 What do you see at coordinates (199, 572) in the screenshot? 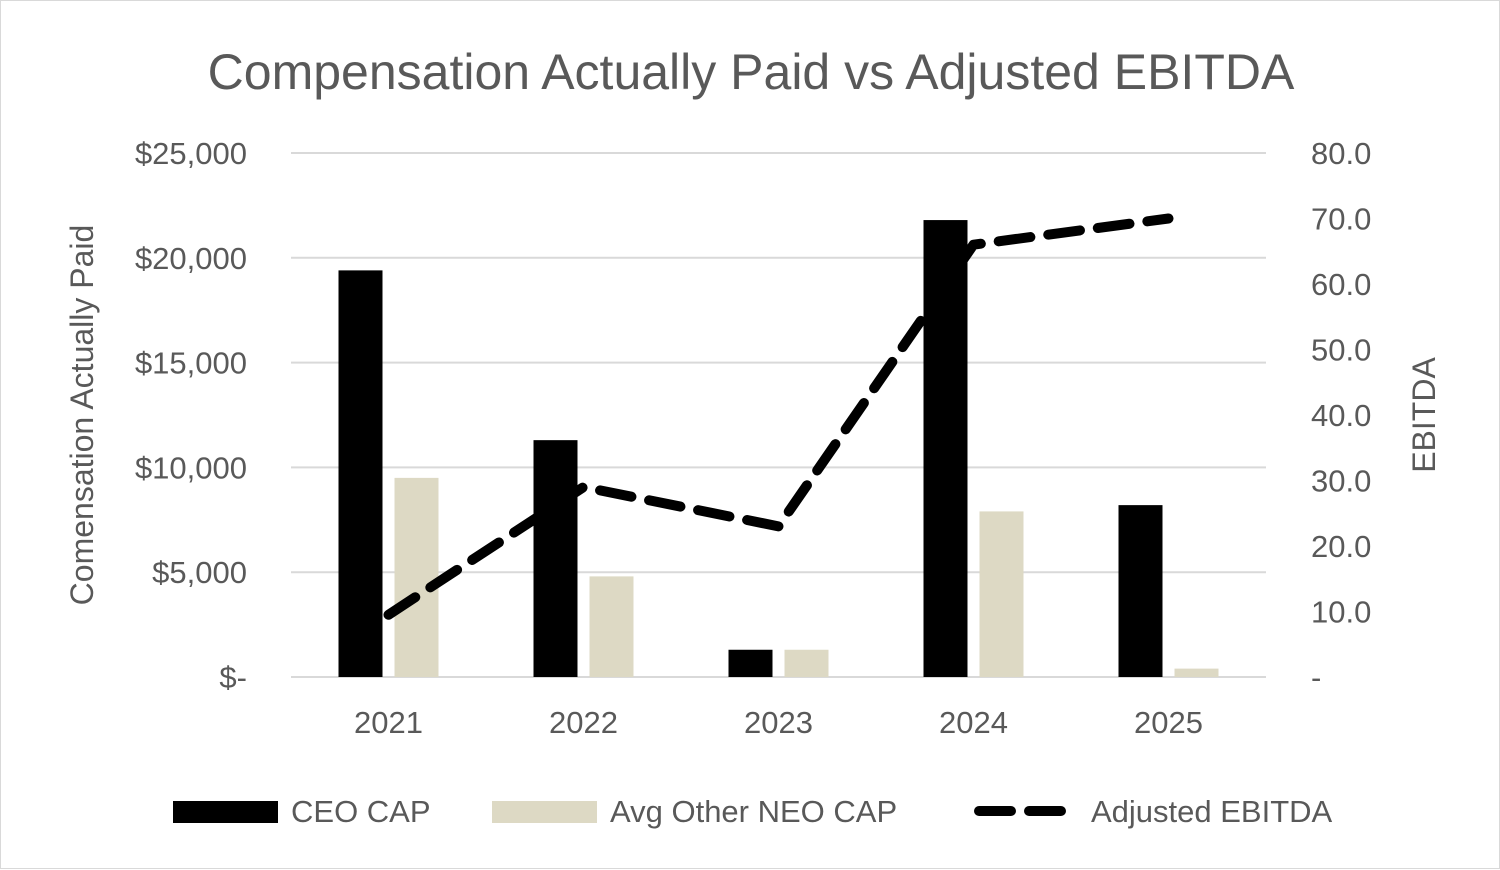
I see `left-tick-label: $5,000` at bounding box center [199, 572].